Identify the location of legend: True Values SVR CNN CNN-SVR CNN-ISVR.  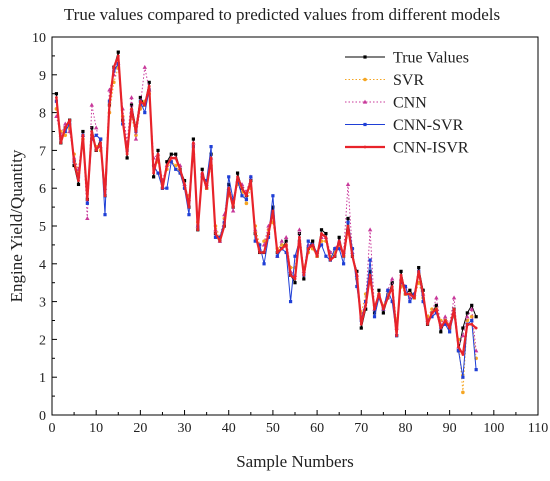
(407, 103).